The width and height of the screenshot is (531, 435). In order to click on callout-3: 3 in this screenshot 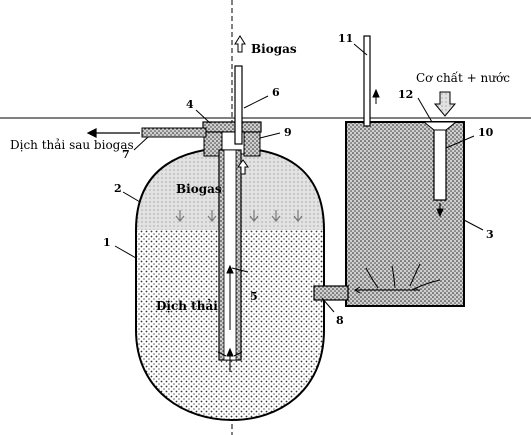, I will do `click(490, 234)`.